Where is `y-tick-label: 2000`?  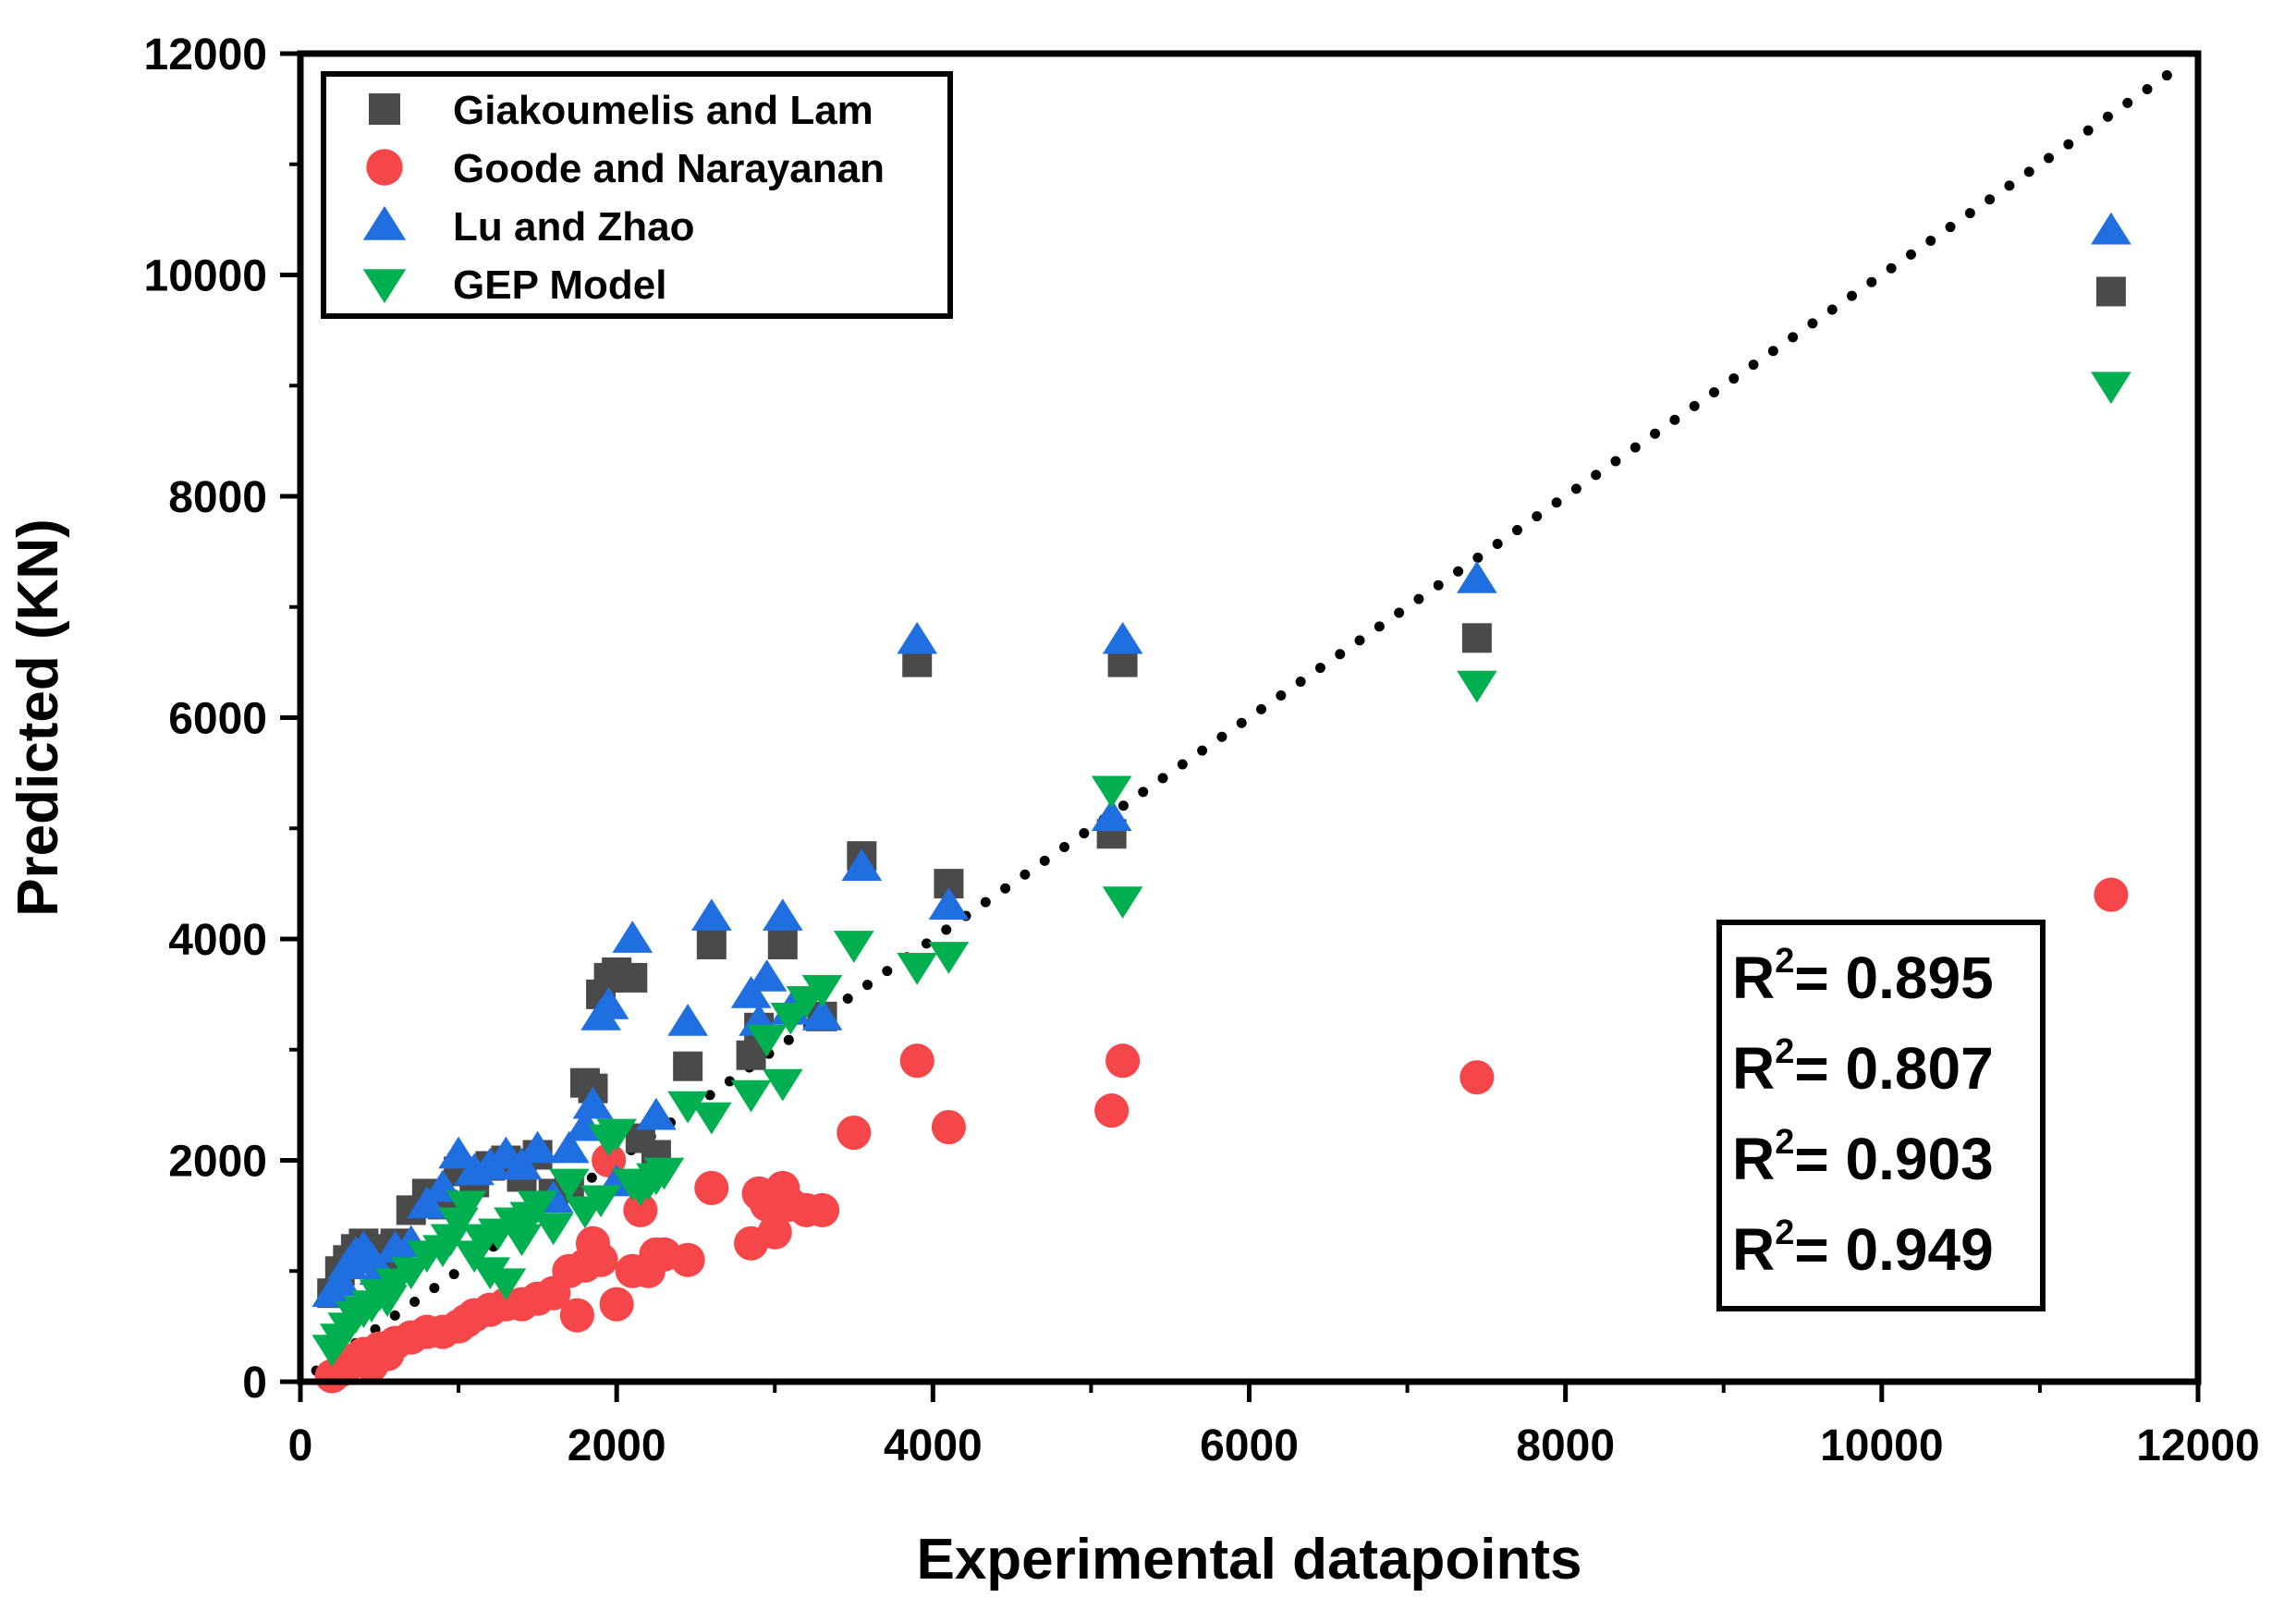 y-tick-label: 2000 is located at coordinates (218, 1162).